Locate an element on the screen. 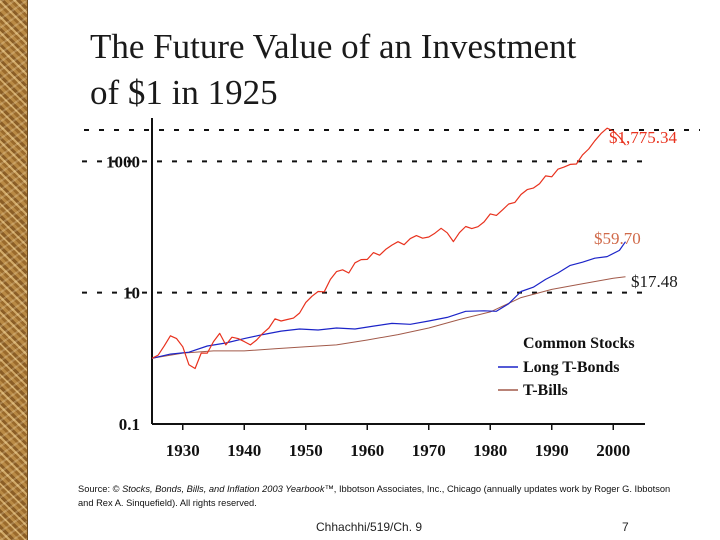 The image size is (720, 540). x-tick-label: 1980 is located at coordinates (490, 450).